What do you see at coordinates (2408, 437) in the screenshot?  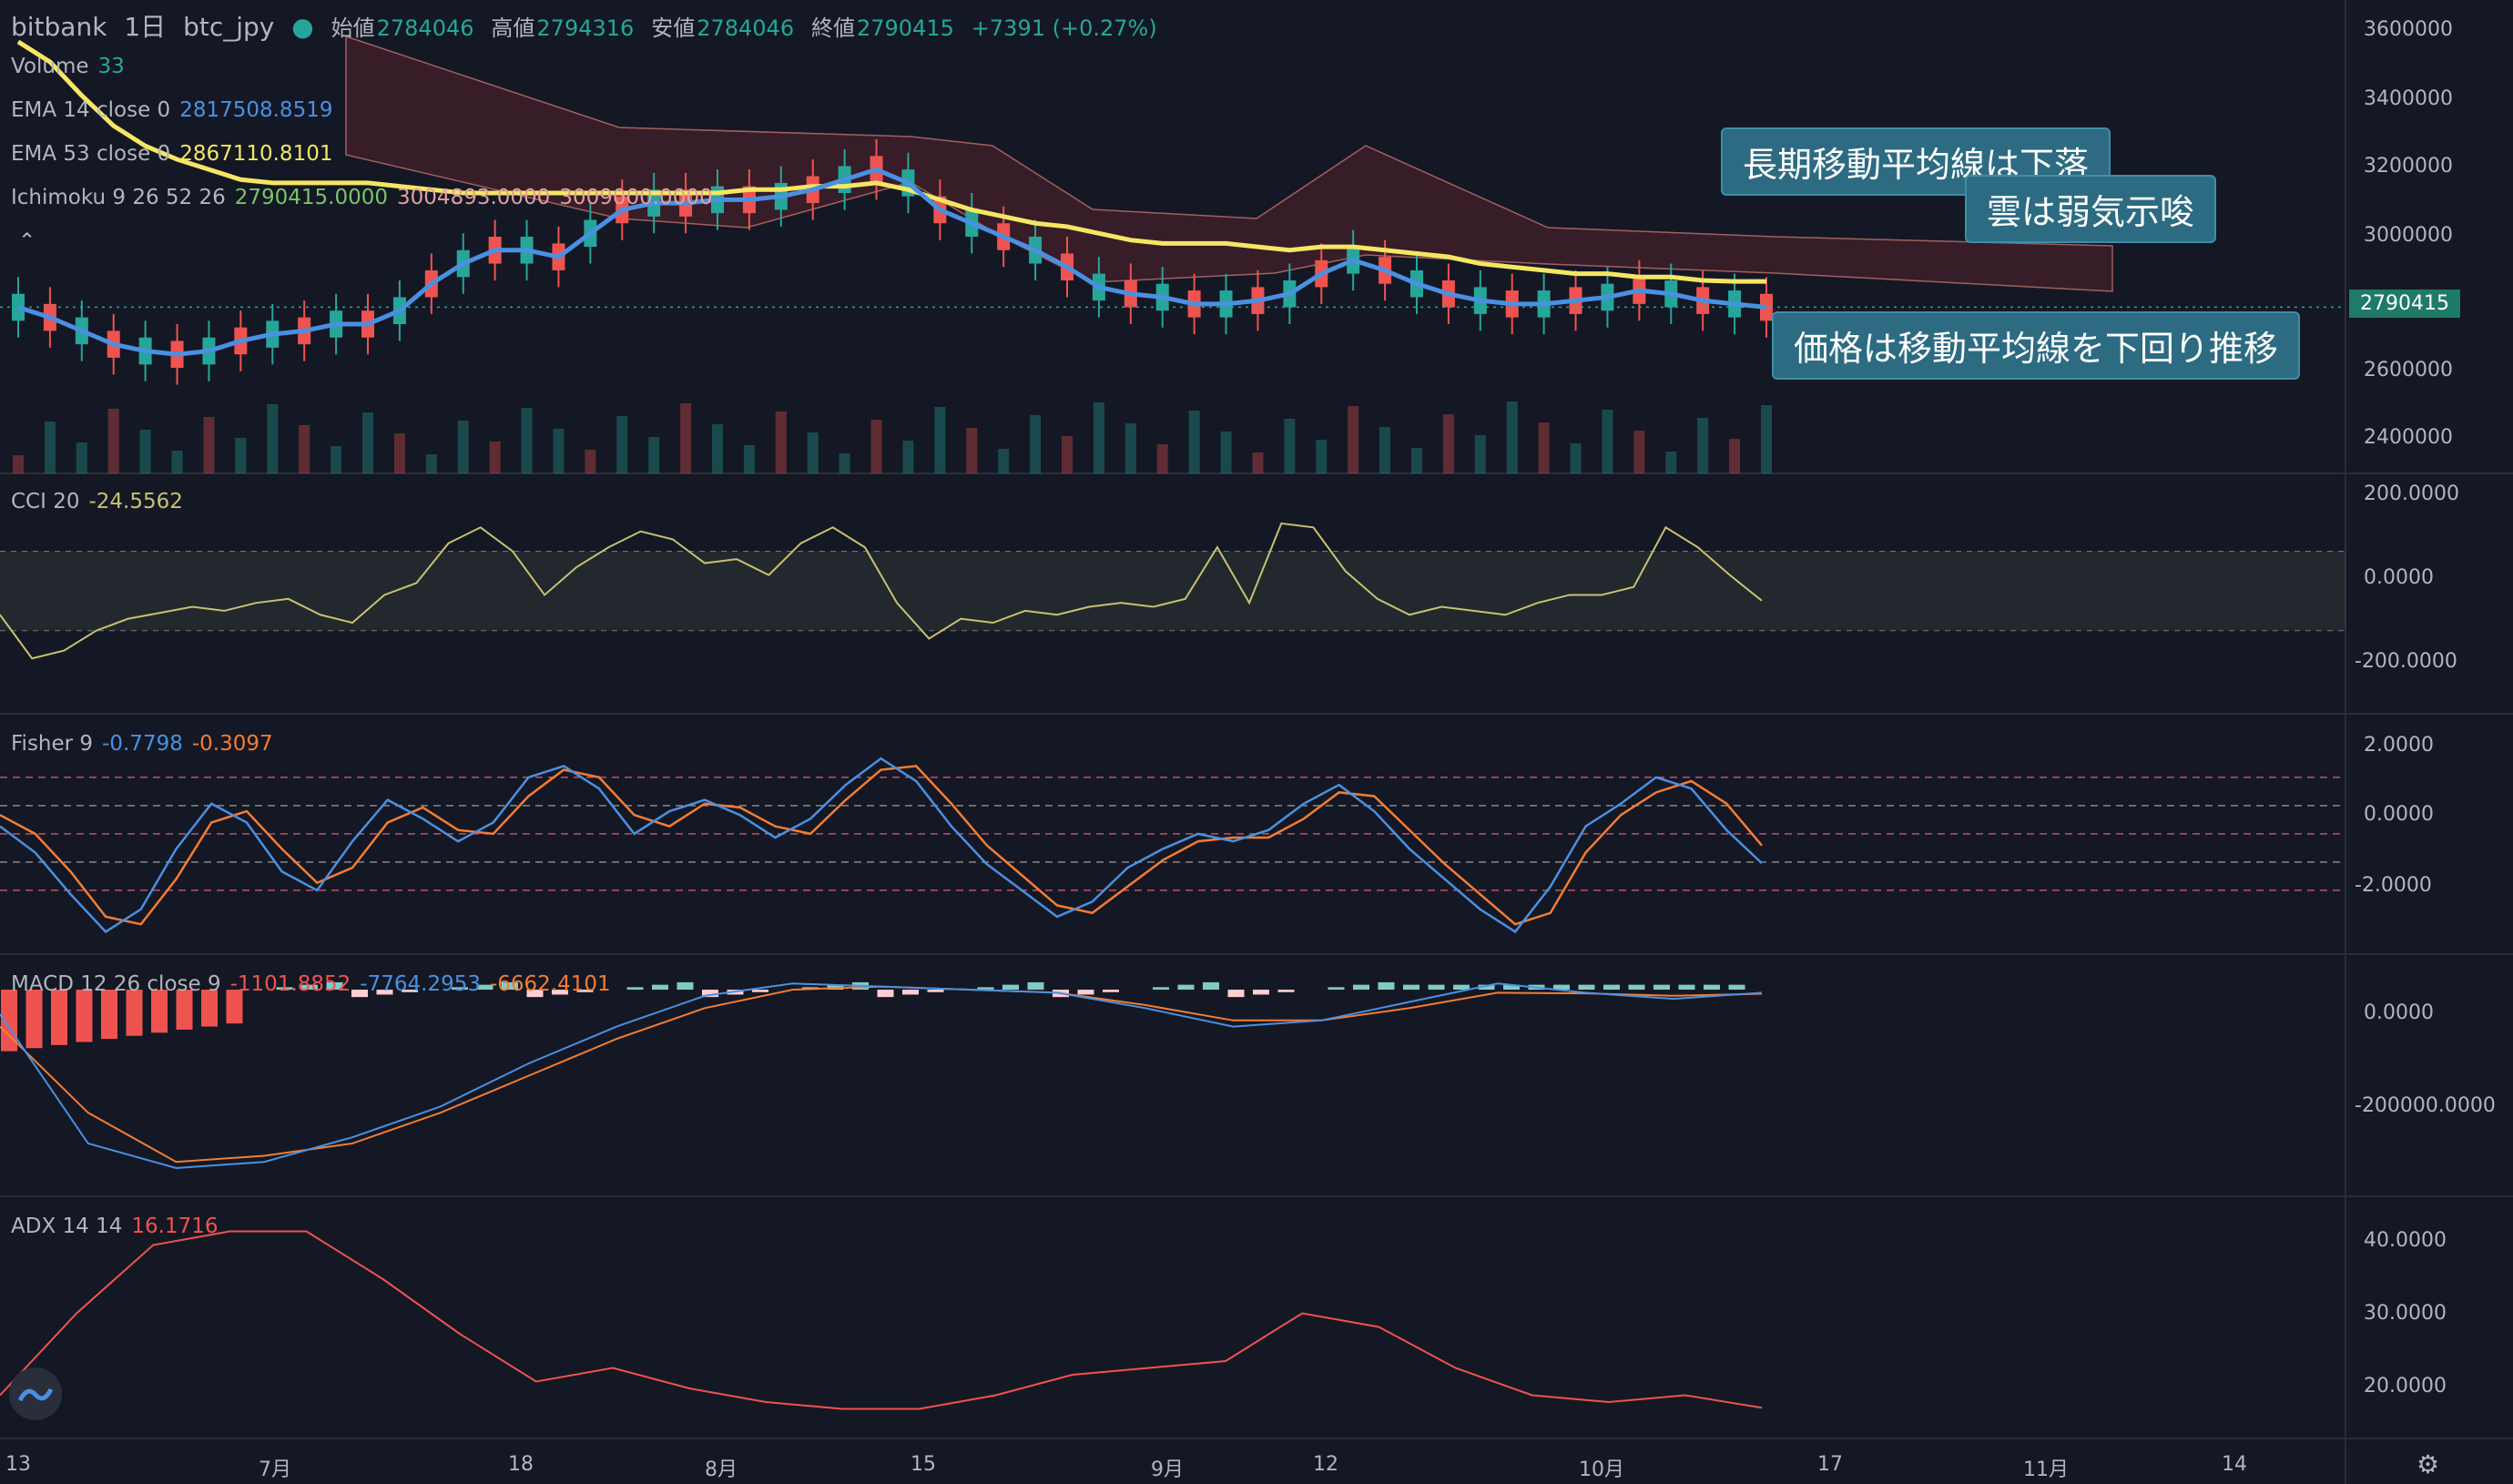 I see `price-axis-label: 2400000` at bounding box center [2408, 437].